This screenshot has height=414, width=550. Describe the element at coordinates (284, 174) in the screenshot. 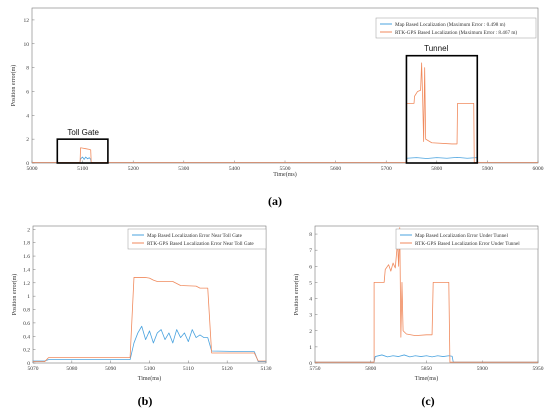

I see `chart-a-x-axis-label: Time(ms)` at that location.